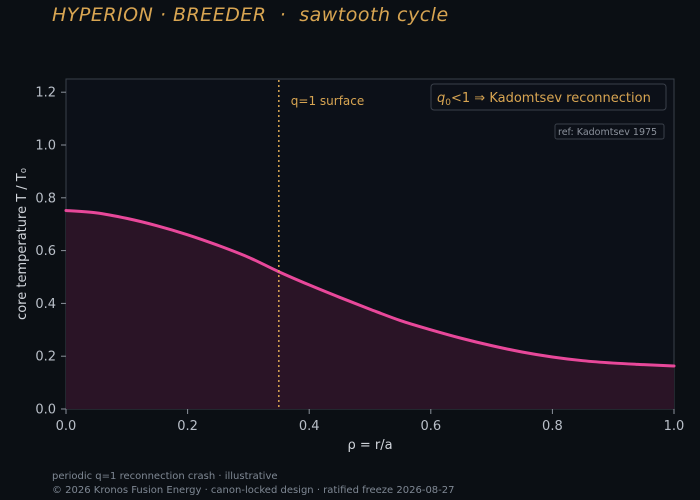 The image size is (700, 500). I want to click on y-axis-ticks: 0.0 0.2 0.4 0.6 0.8 1.0 1.2, so click(50, 252).